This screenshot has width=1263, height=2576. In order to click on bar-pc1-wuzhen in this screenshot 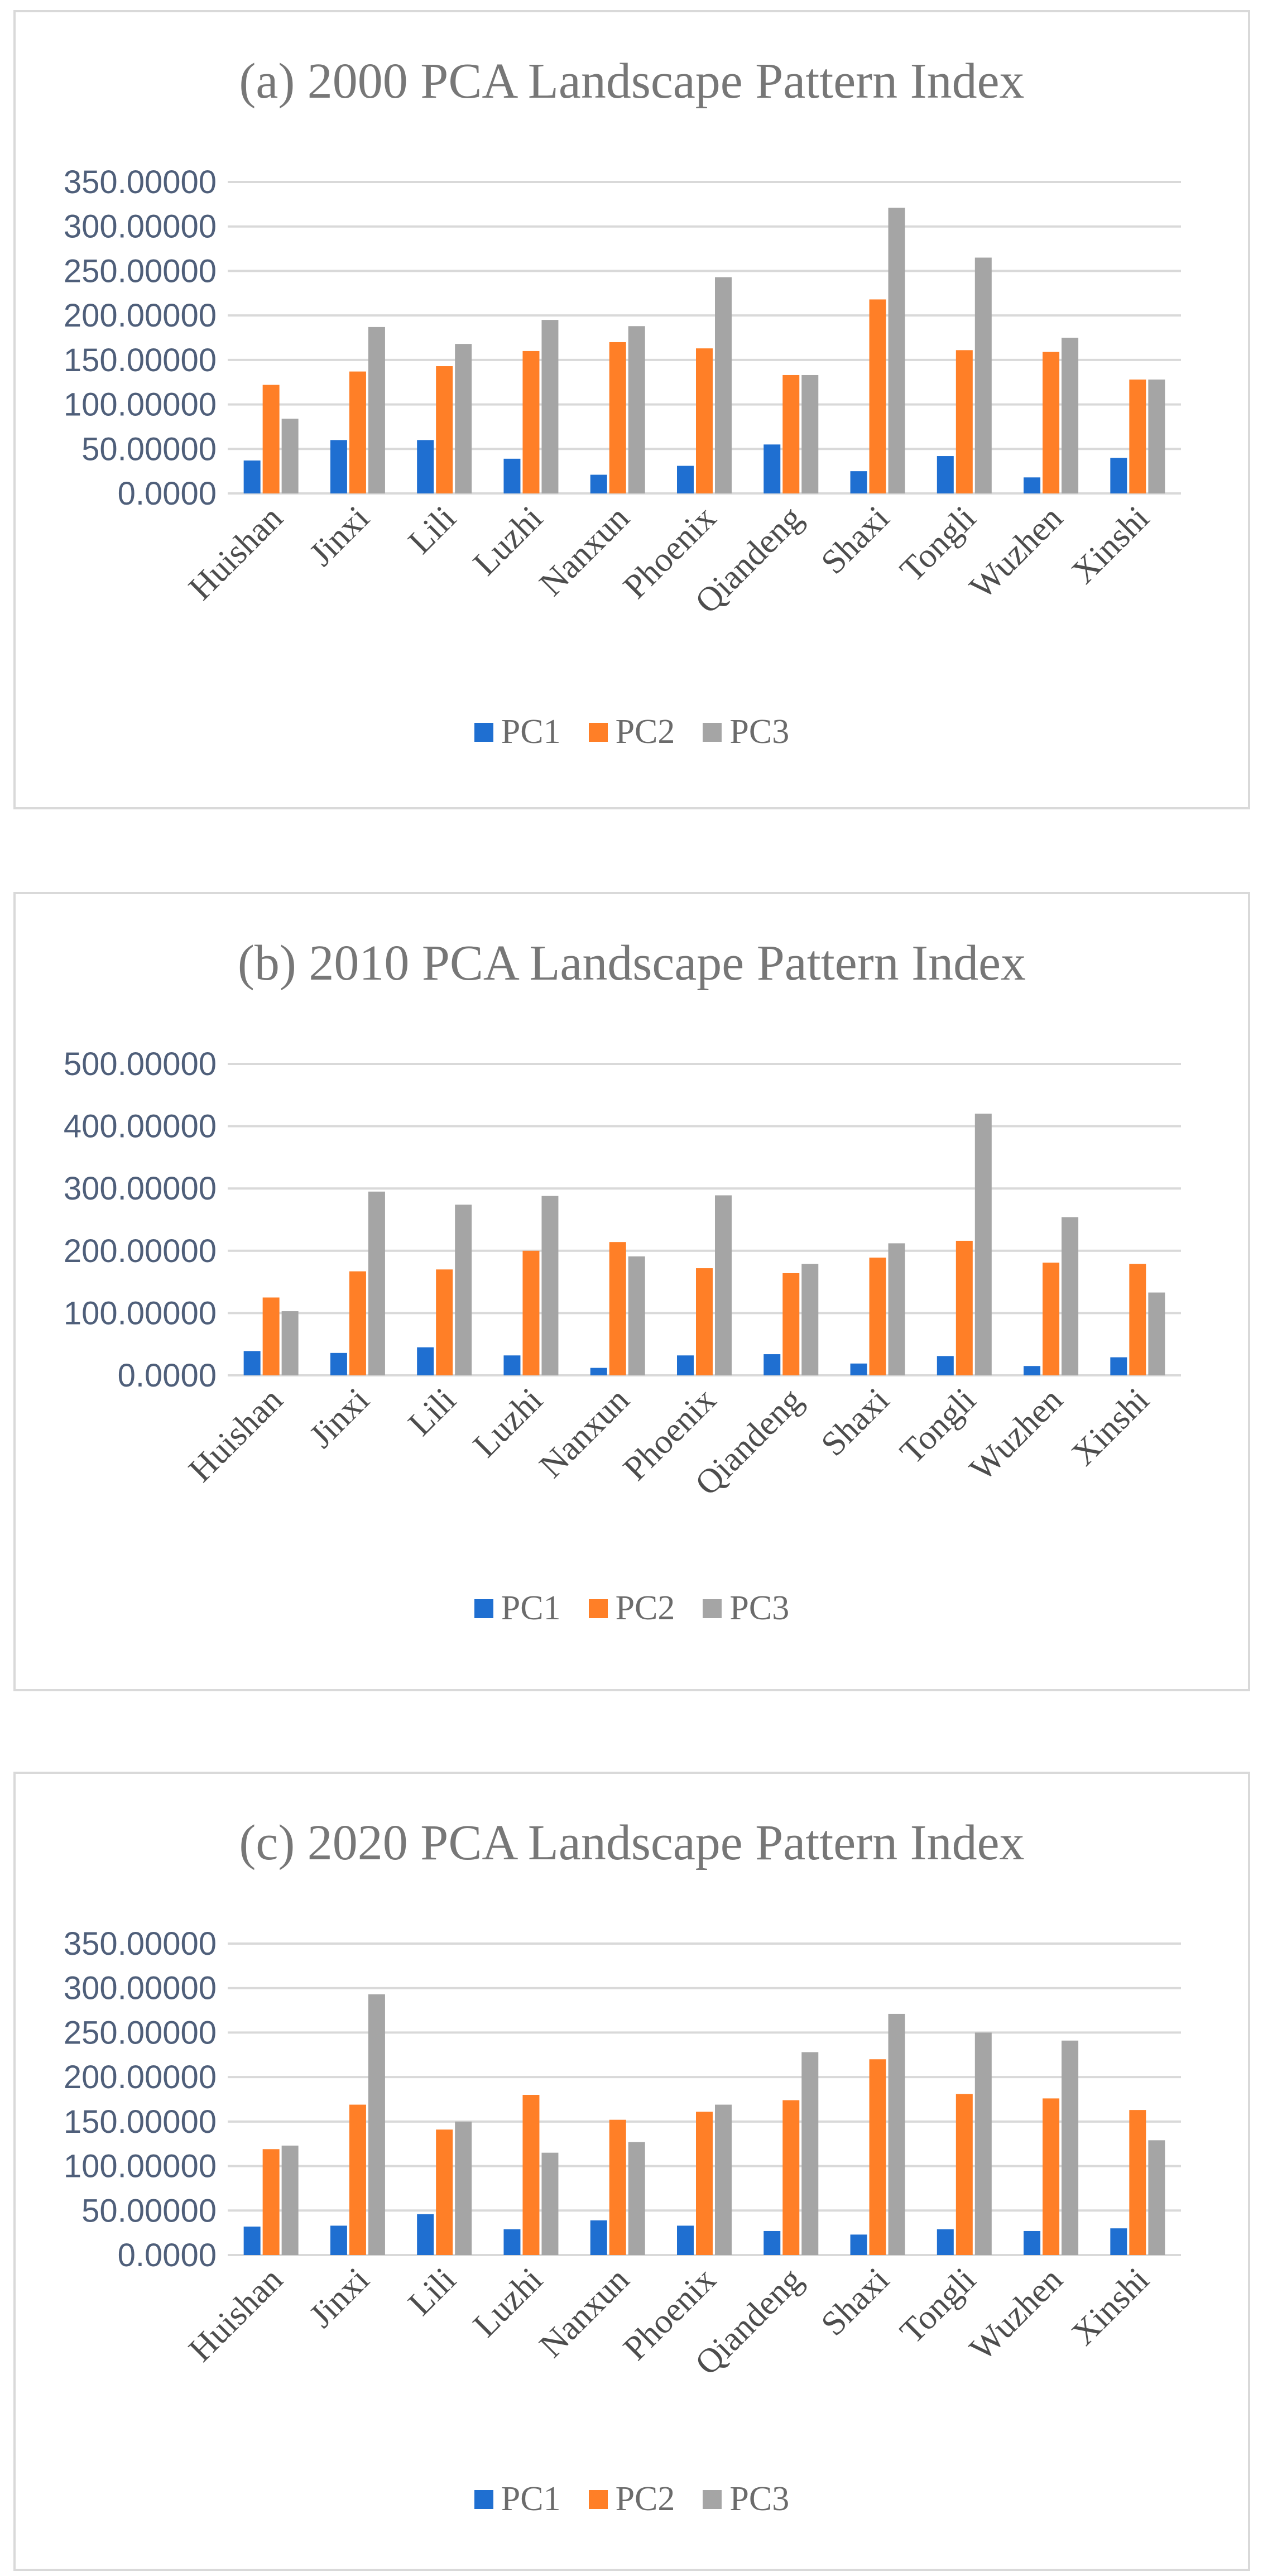, I will do `click(1032, 485)`.